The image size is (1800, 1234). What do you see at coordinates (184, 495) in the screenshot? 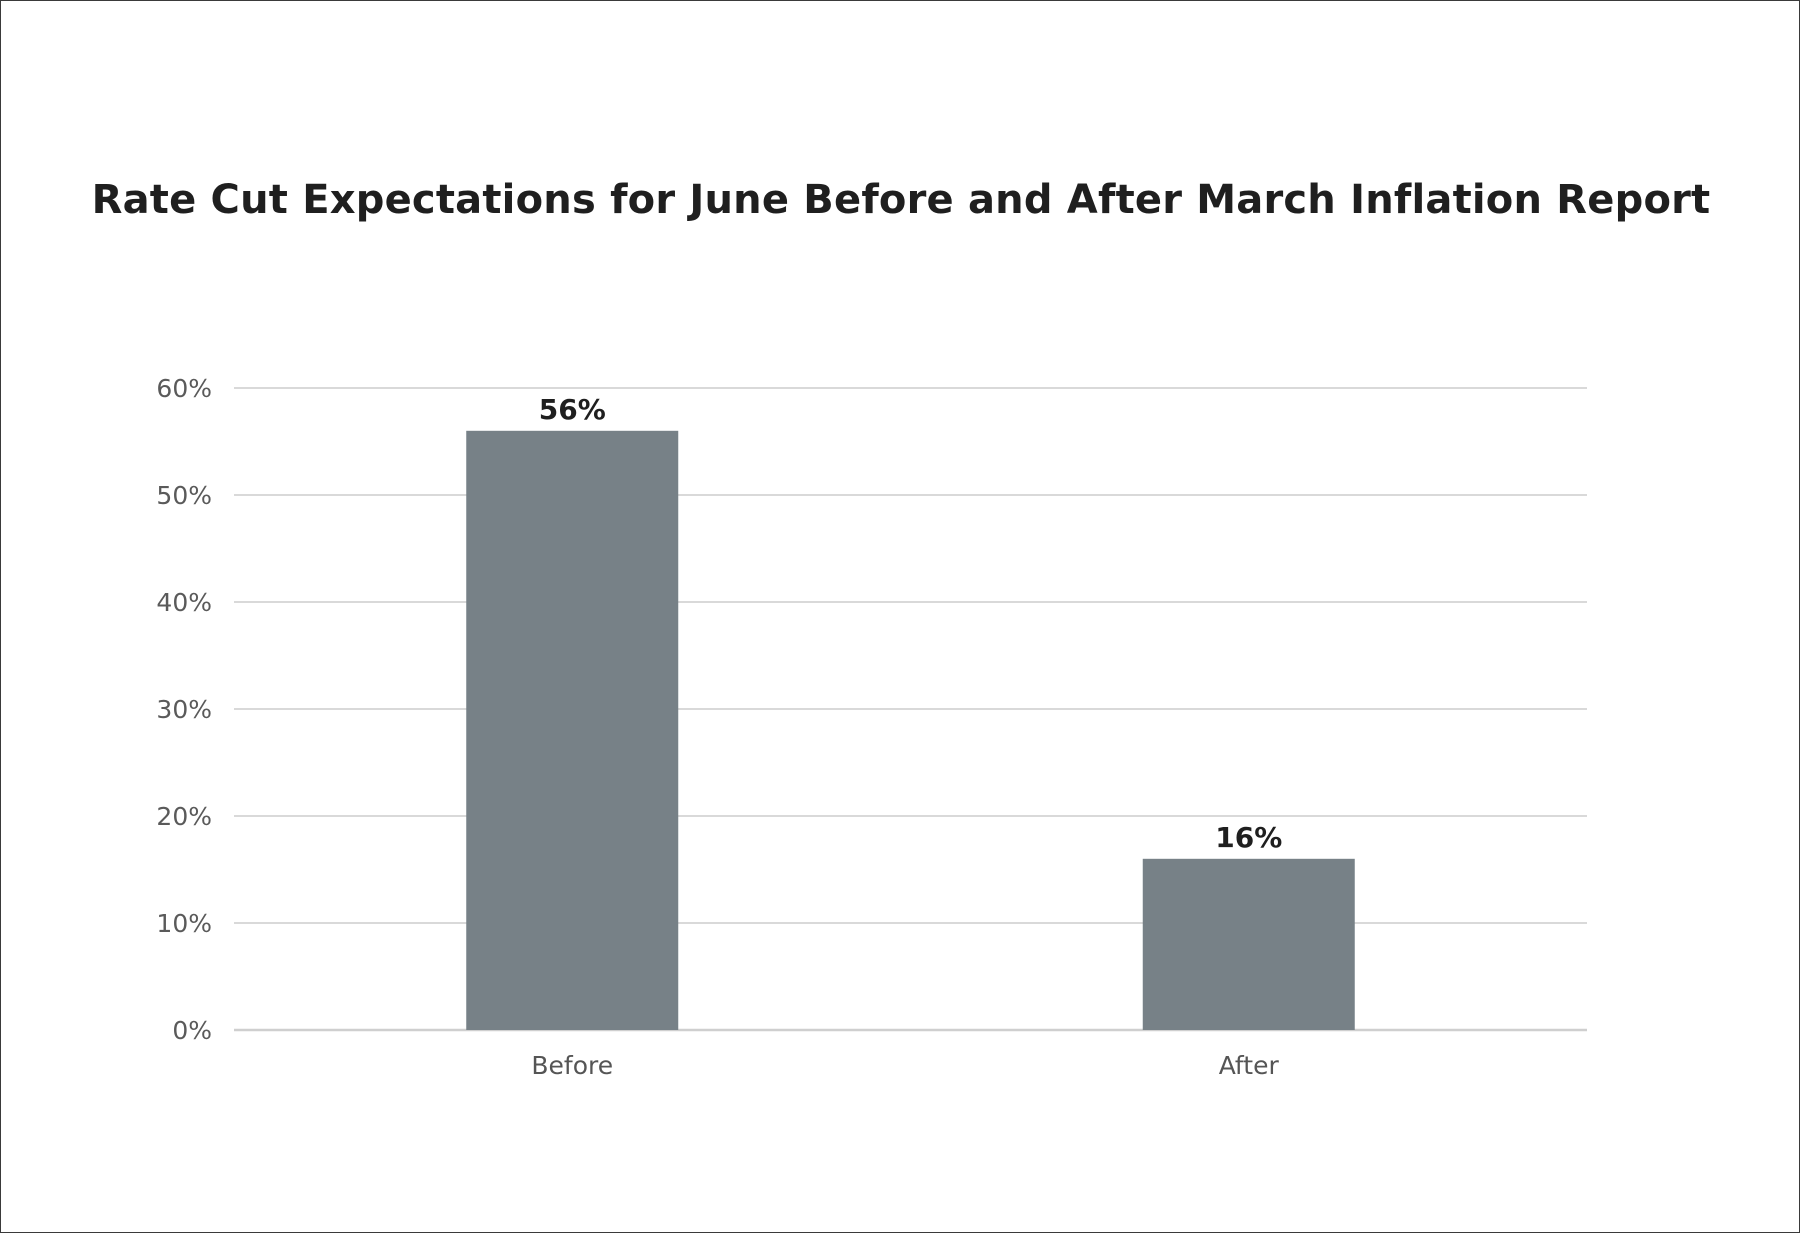
I see `y-tick-label: 50%` at bounding box center [184, 495].